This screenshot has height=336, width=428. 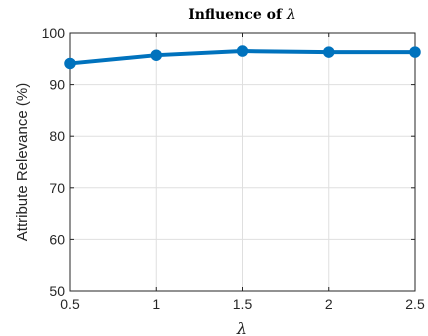 What do you see at coordinates (57, 136) in the screenshot?
I see `y-tick-label: 80` at bounding box center [57, 136].